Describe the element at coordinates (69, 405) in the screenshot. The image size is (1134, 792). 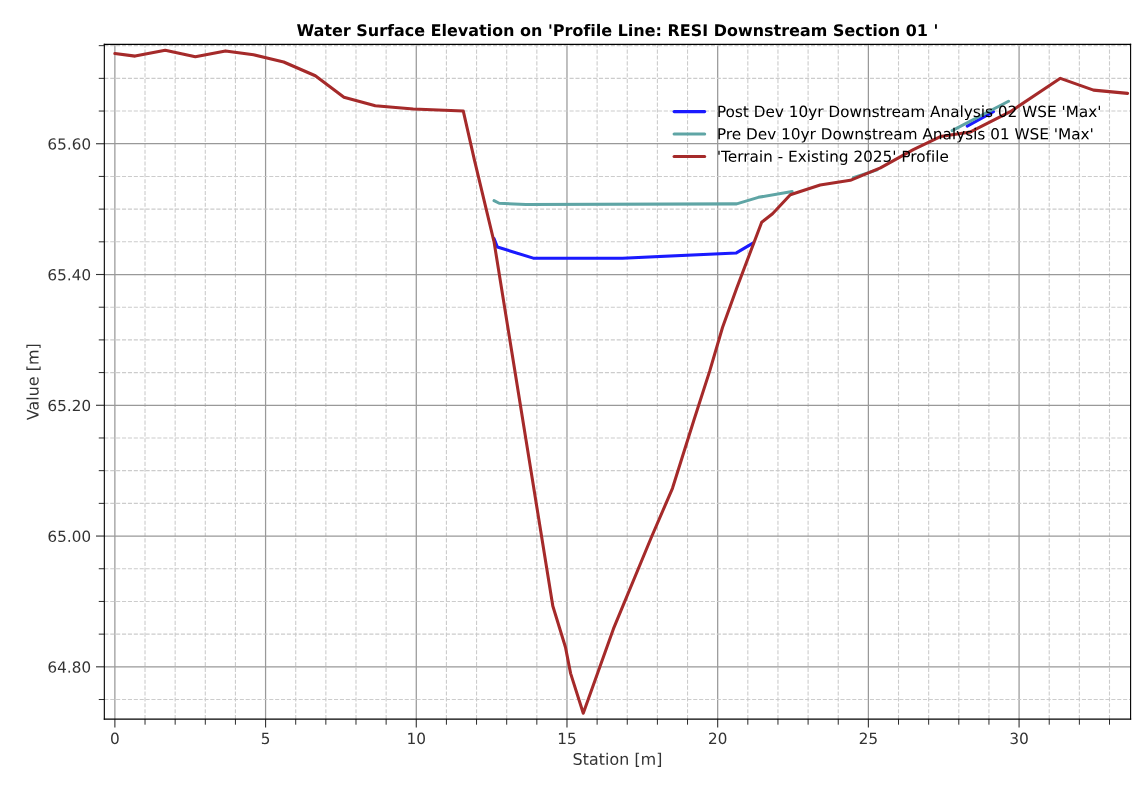
I see `y-tick-label: 65.20` at that location.